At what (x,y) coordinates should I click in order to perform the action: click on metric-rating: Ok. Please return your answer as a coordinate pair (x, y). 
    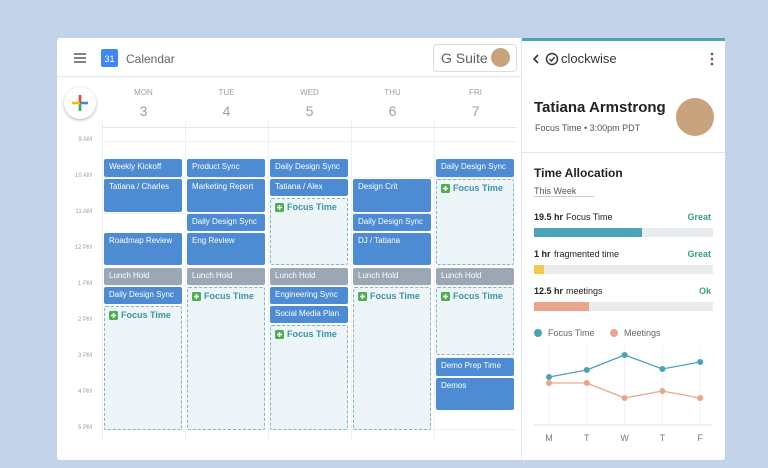
    Looking at the image, I should click on (704, 291).